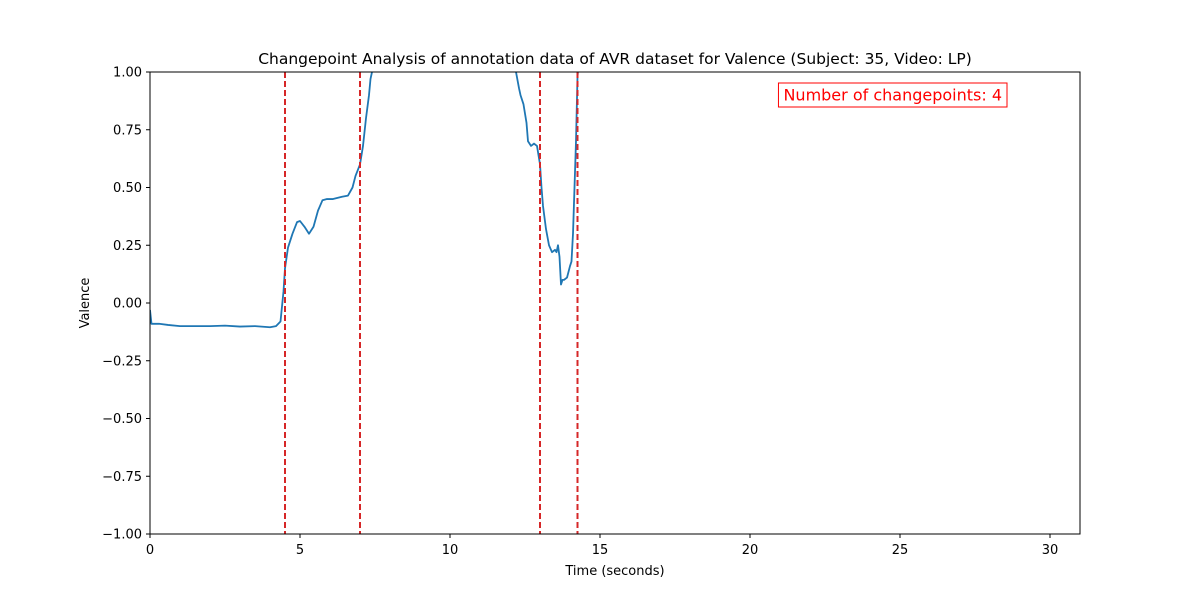 The image size is (1200, 600). What do you see at coordinates (122, 361) in the screenshot?
I see `y-tick-label: −0.25` at bounding box center [122, 361].